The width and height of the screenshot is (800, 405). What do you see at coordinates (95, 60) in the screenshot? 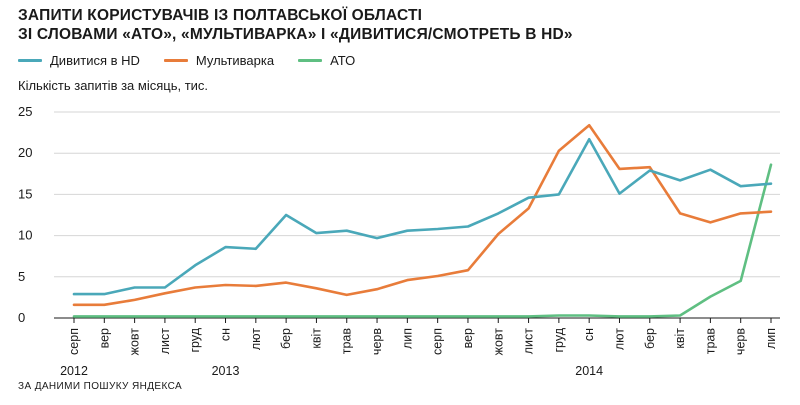
I see `legend-label-hd: Дивитися в HD` at bounding box center [95, 60].